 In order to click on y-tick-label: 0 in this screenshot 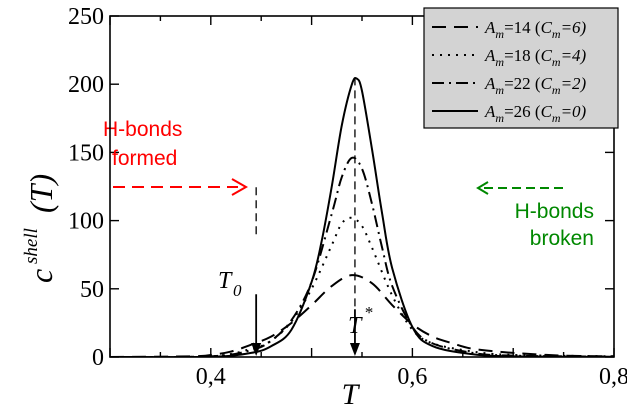, I will do `click(98, 358)`.